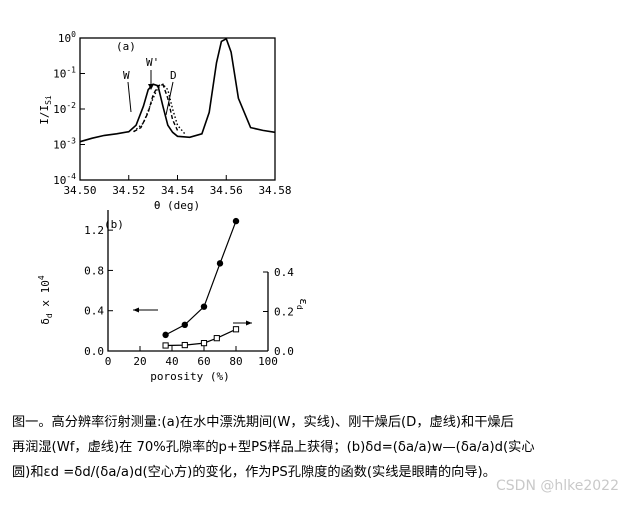 This screenshot has height=506, width=631. I want to click on panel-b-xlabel: porosity (%), so click(189, 376).